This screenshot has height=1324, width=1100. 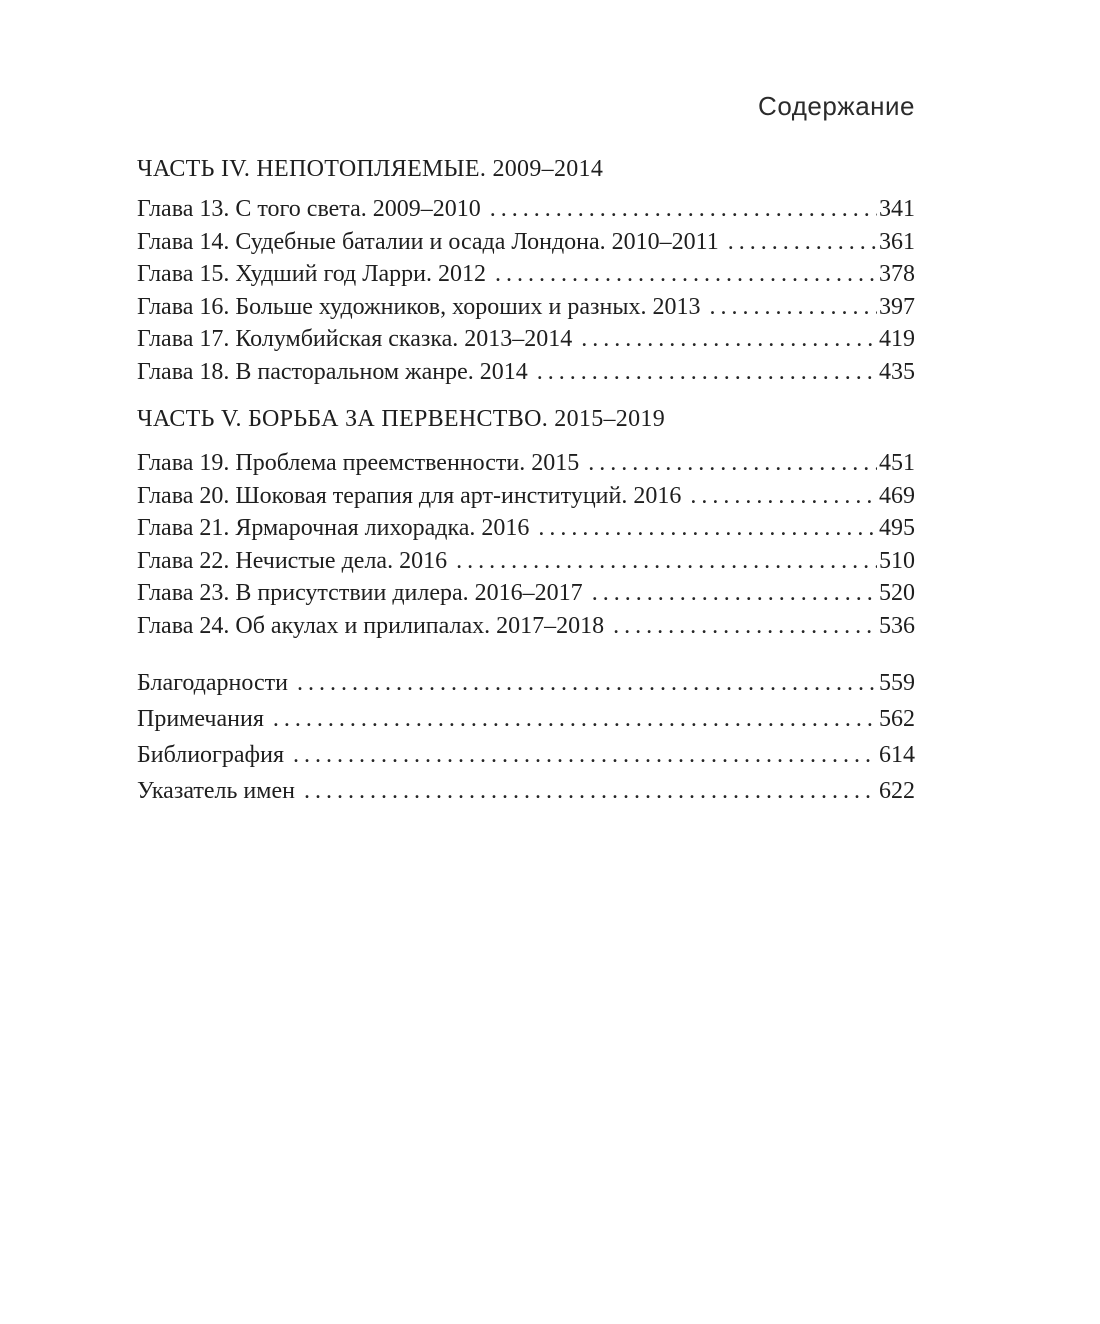 I want to click on toc-entry-page: 419, so click(x=897, y=339).